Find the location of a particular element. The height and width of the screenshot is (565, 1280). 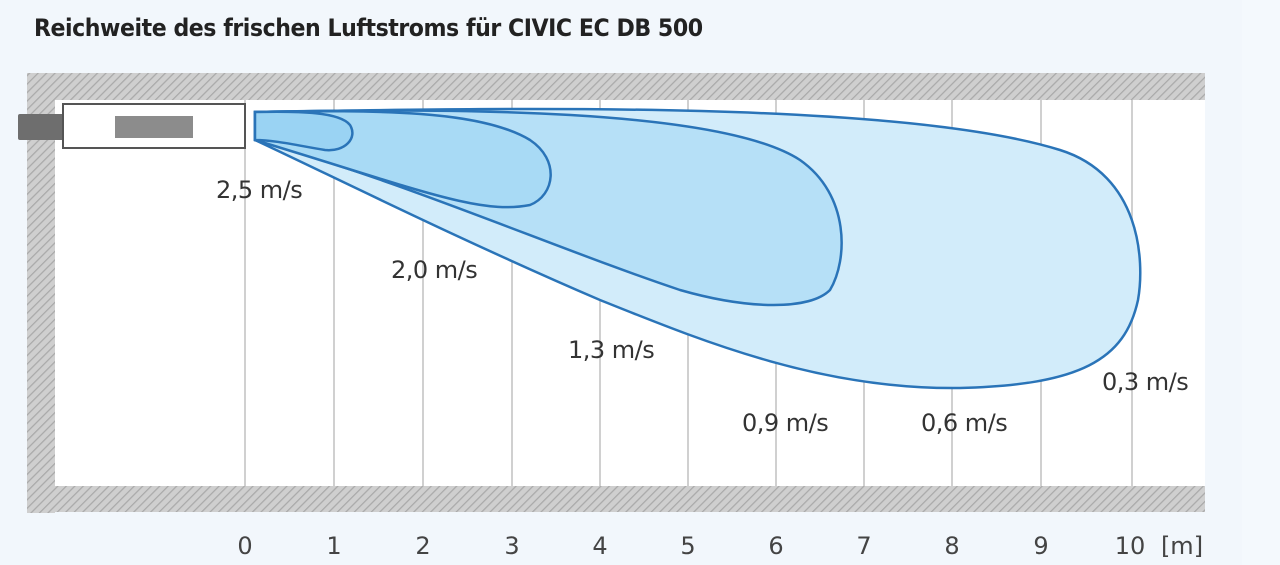

x-tick: 7 is located at coordinates (864, 546).